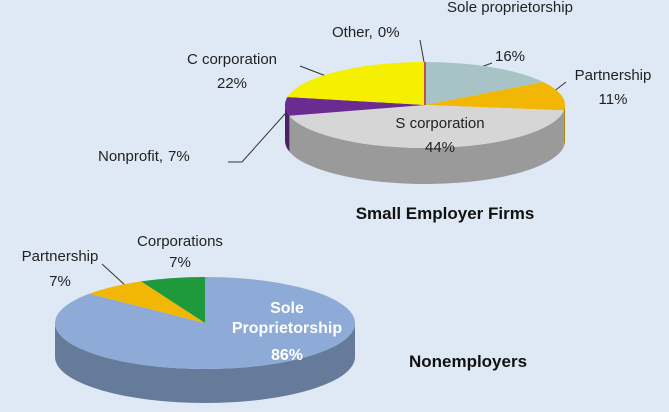 The width and height of the screenshot is (669, 412). Describe the element at coordinates (468, 361) in the screenshot. I see `chart-title: Nonemployers` at that location.